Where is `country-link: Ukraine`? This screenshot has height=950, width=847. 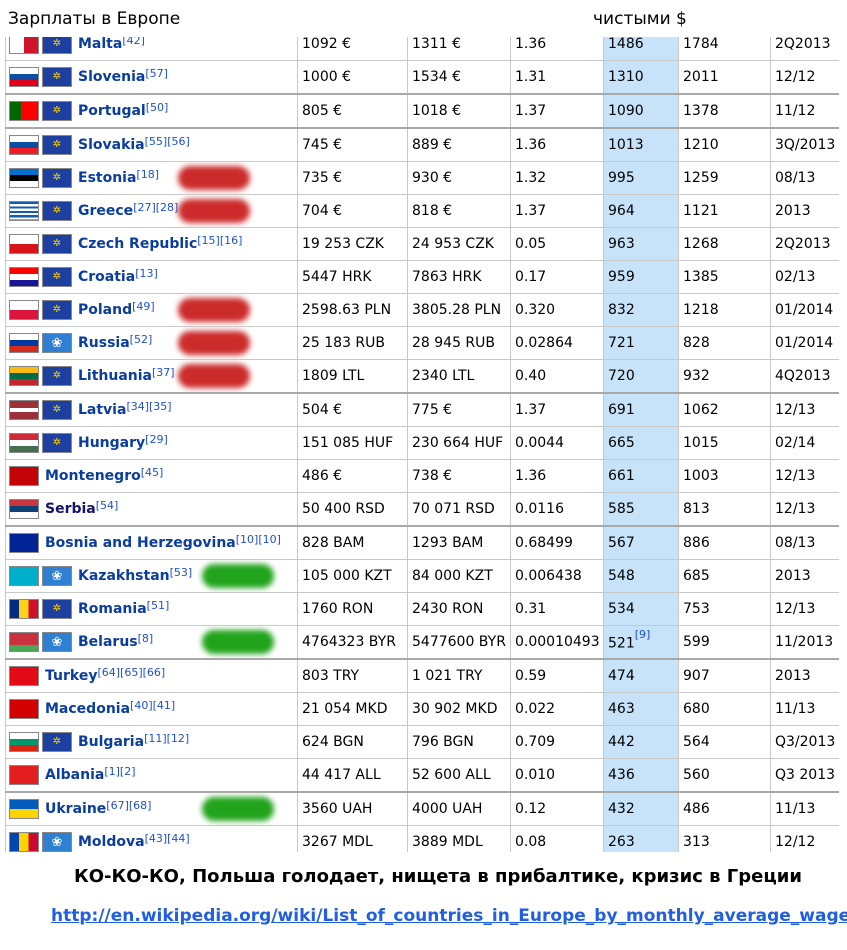 country-link: Ukraine is located at coordinates (76, 809).